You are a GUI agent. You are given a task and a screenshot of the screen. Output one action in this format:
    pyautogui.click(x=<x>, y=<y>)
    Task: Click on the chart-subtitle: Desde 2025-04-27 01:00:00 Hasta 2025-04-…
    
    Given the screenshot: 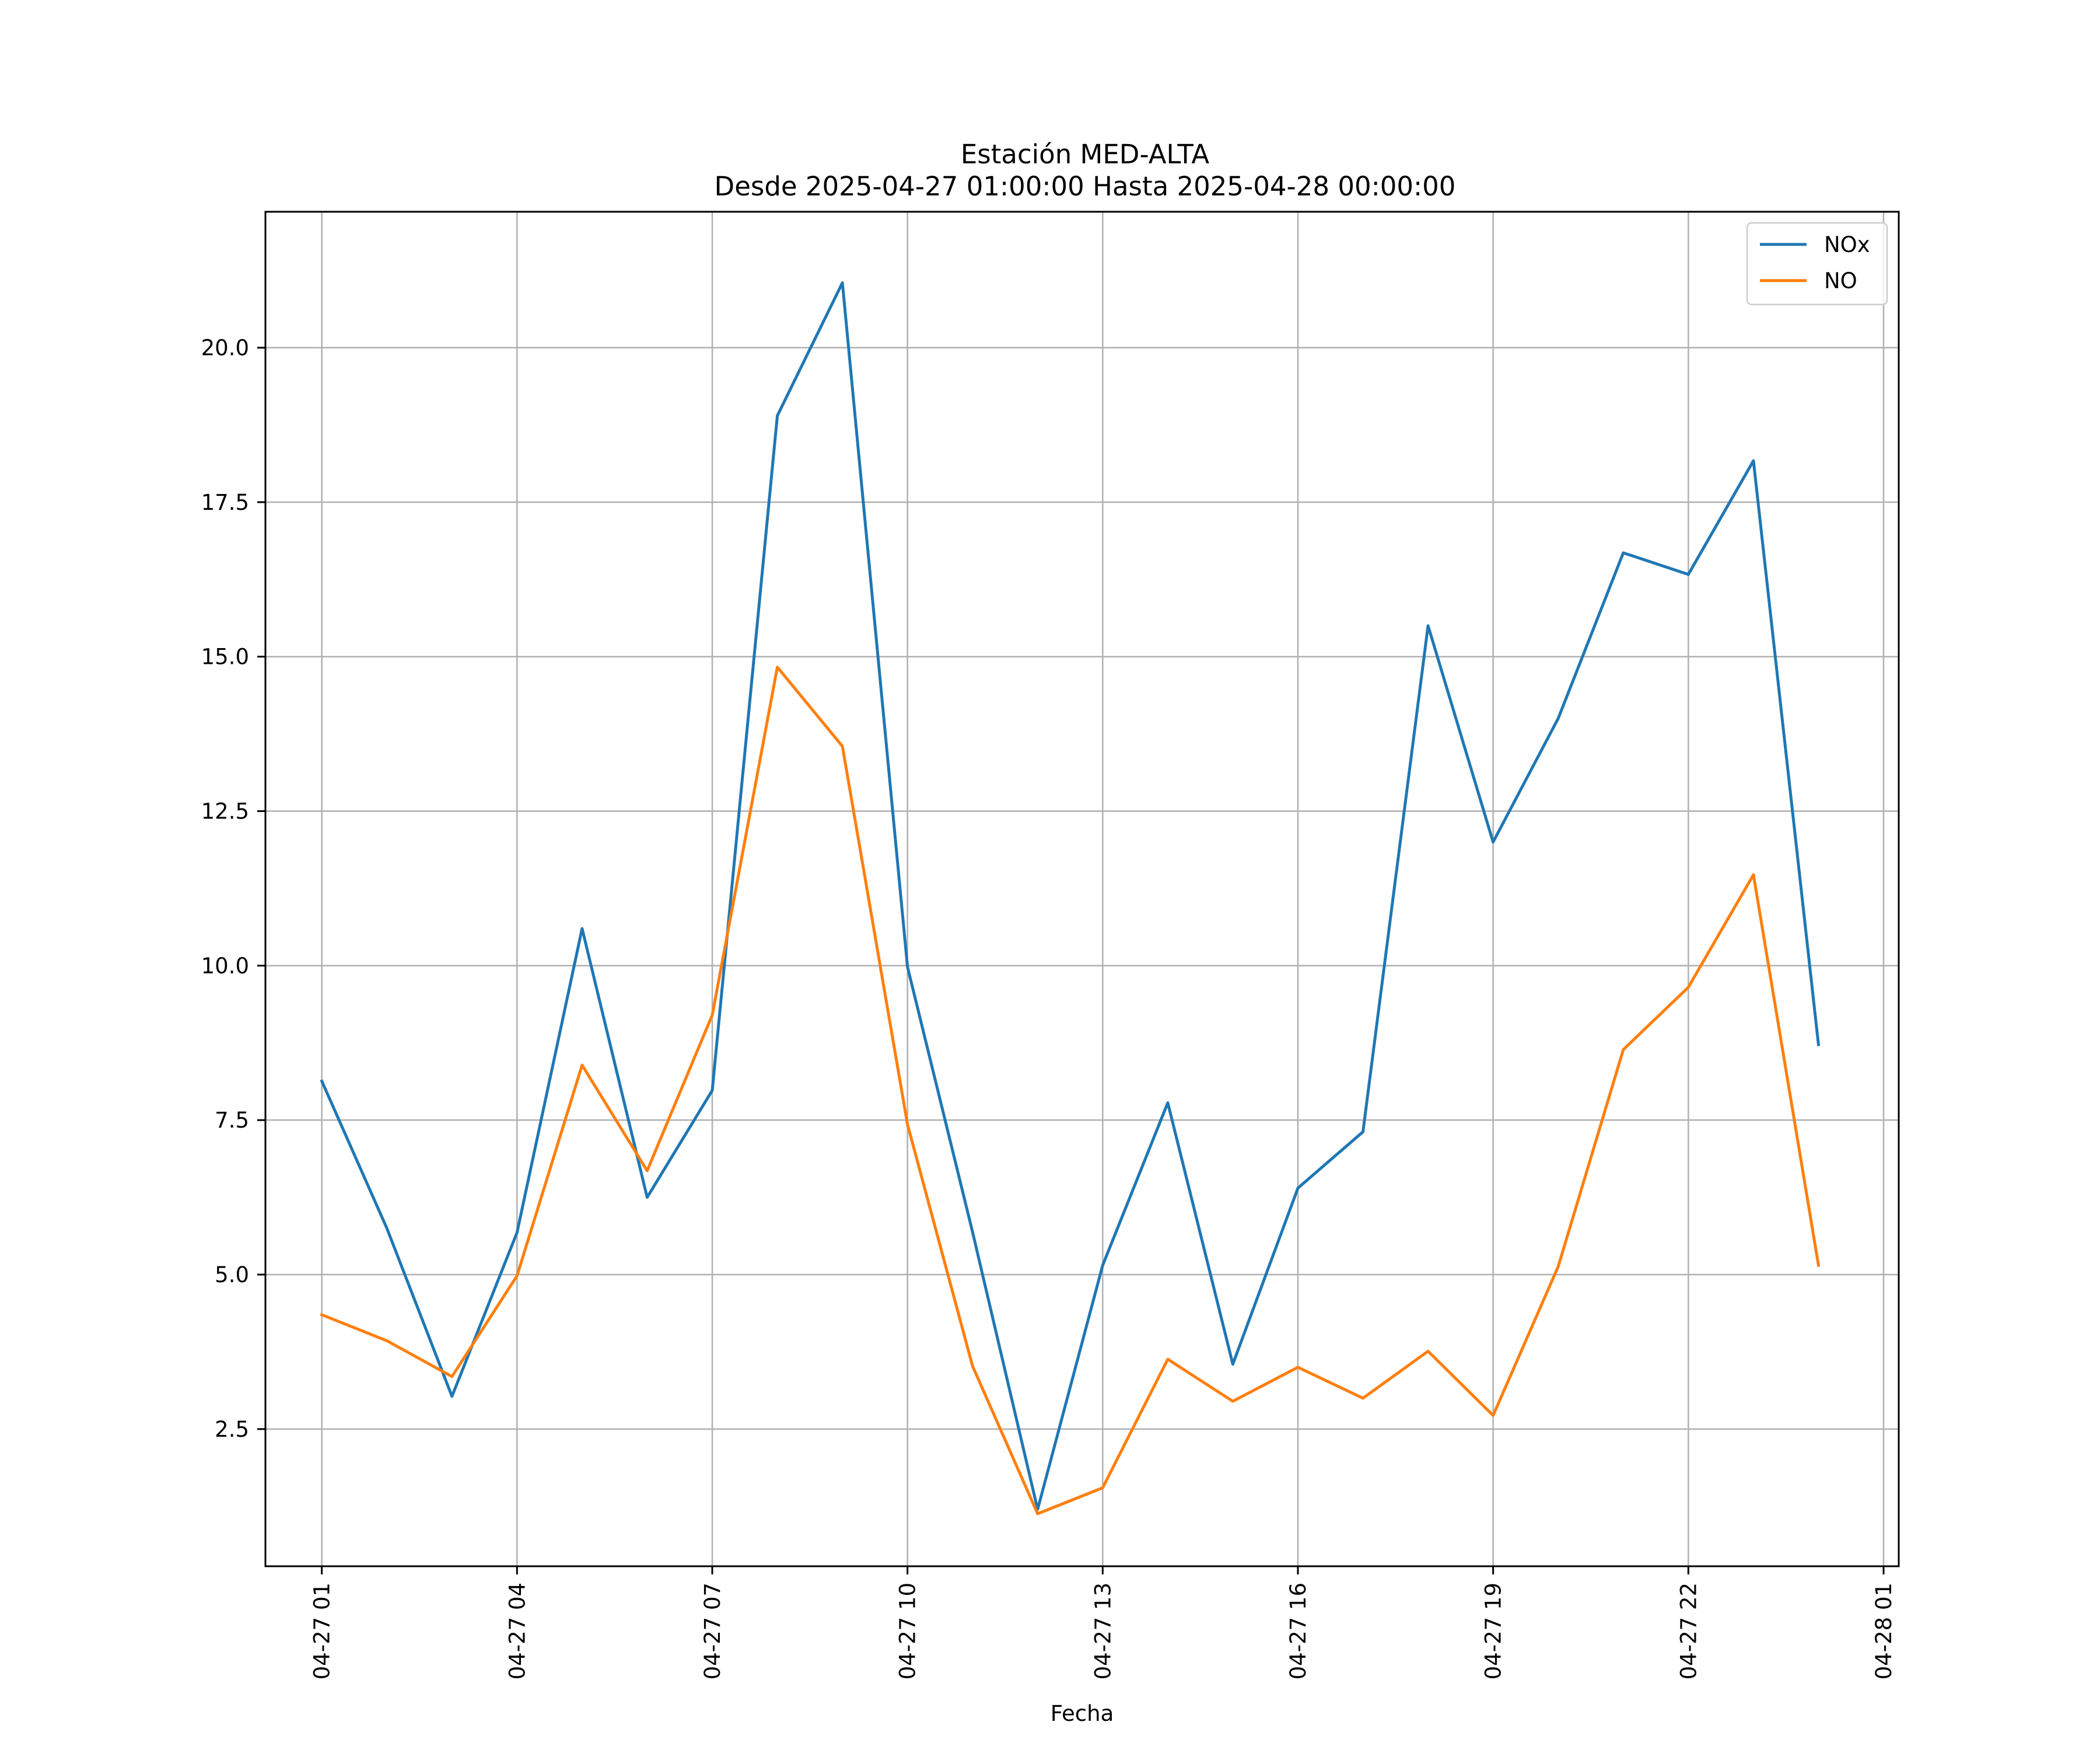 What is the action you would take?
    pyautogui.click(x=1085, y=187)
    